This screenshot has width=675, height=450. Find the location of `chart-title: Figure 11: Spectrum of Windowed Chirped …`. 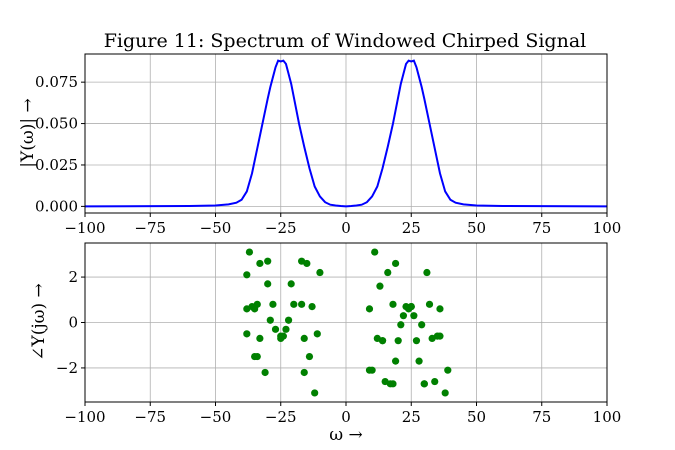

chart-title: Figure 11: Spectrum of Windowed Chirped … is located at coordinates (345, 41).